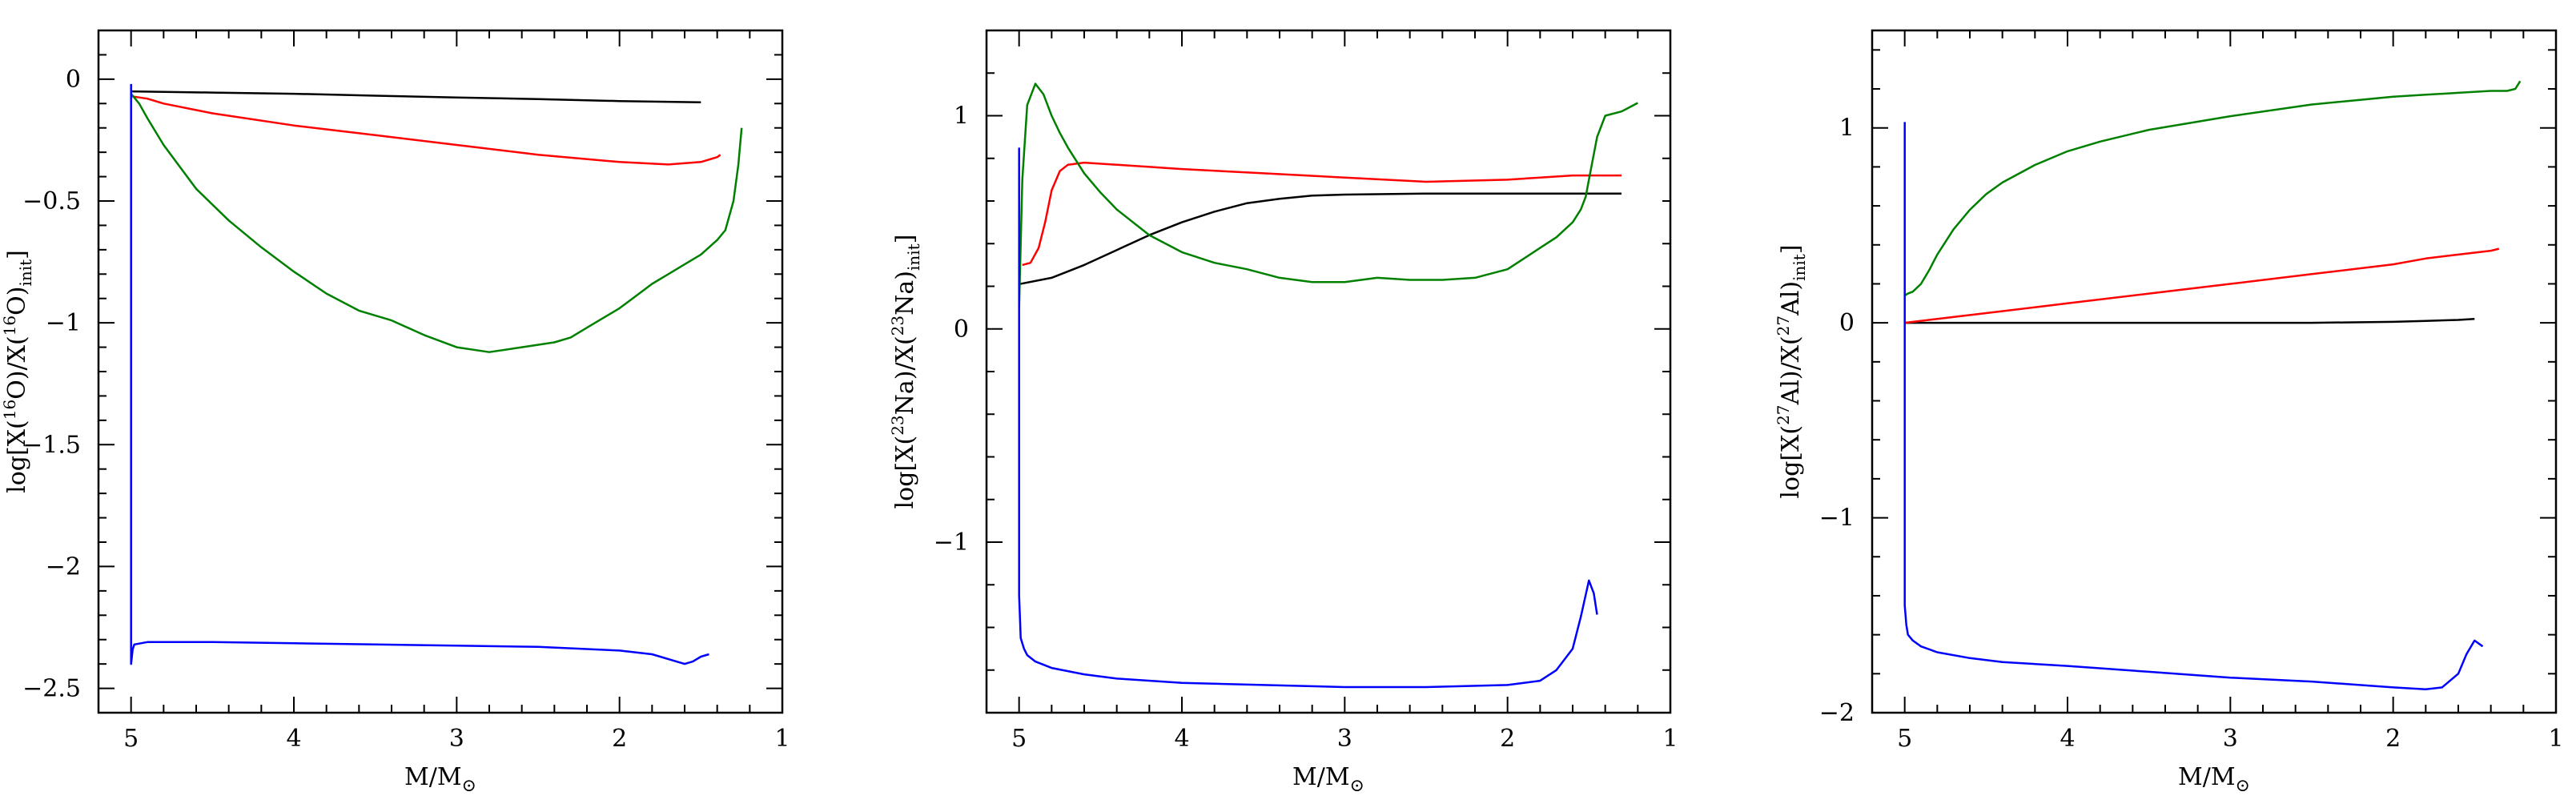 The image size is (2576, 808). Describe the element at coordinates (1791, 371) in the screenshot. I see `y-axis-label: log[X(27Al)/X(27Al)init]` at that location.